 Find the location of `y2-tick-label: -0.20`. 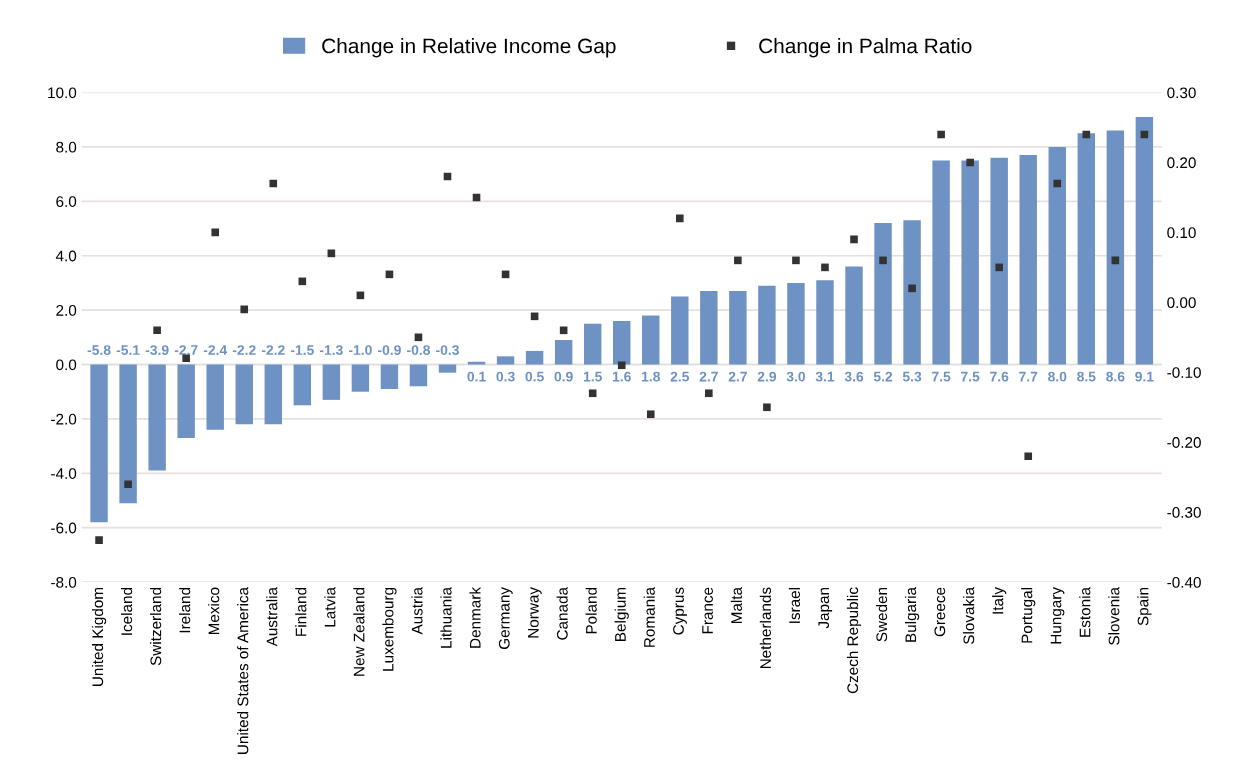

y2-tick-label: -0.20 is located at coordinates (1184, 442).